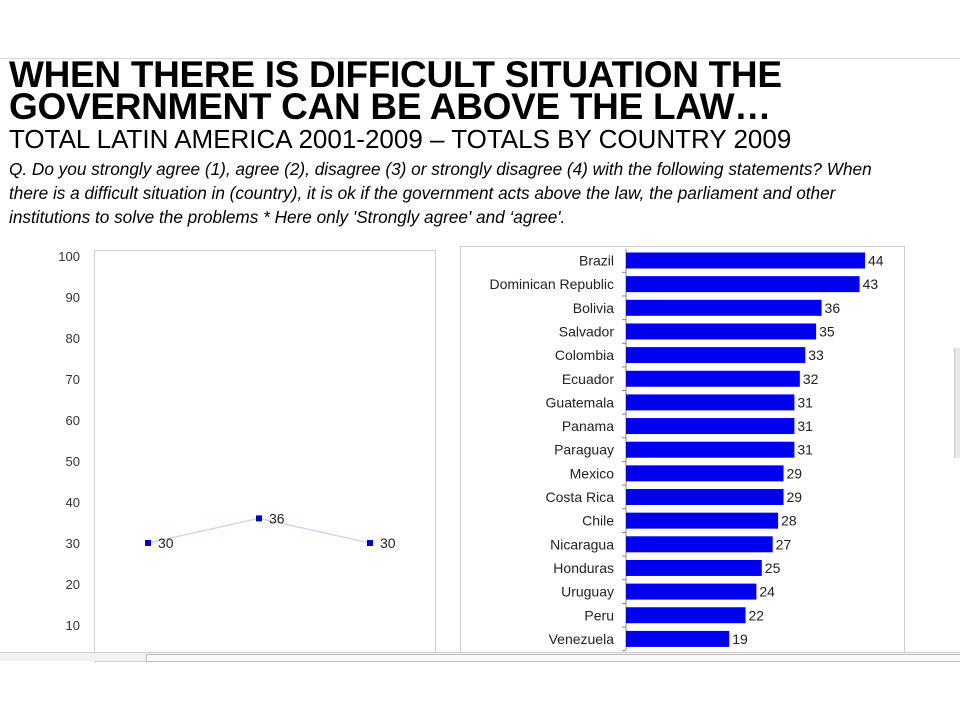 The height and width of the screenshot is (720, 960). Describe the element at coordinates (580, 402) in the screenshot. I see `country-label: Guatemala` at that location.